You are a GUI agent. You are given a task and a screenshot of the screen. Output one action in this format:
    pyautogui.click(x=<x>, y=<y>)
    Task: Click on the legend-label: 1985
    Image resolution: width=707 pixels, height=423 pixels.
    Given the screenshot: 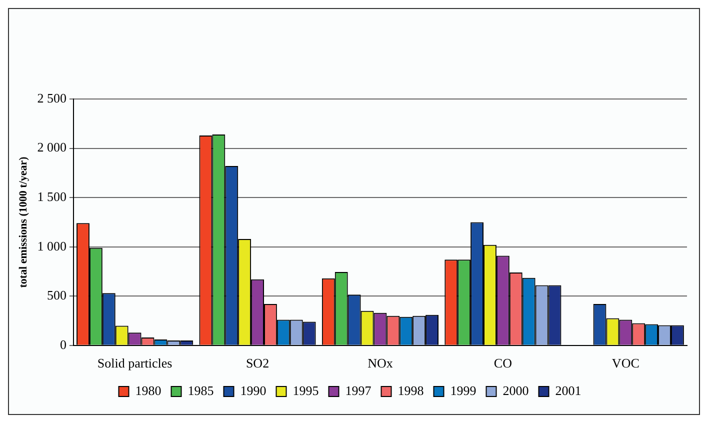 What is the action you would take?
    pyautogui.click(x=201, y=390)
    